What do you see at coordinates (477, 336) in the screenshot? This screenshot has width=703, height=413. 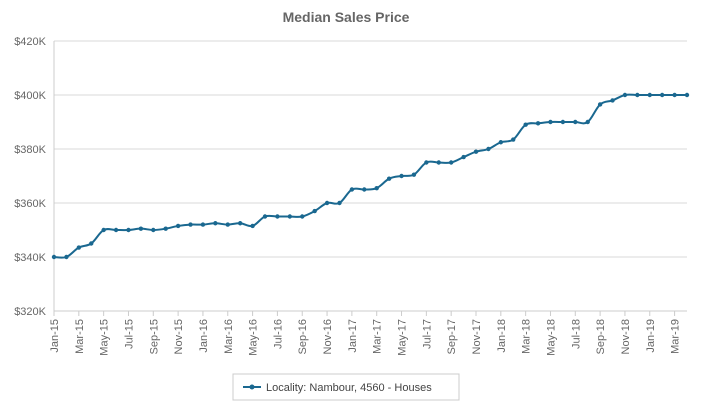 I see `x-tick-label: Nov-17` at bounding box center [477, 336].